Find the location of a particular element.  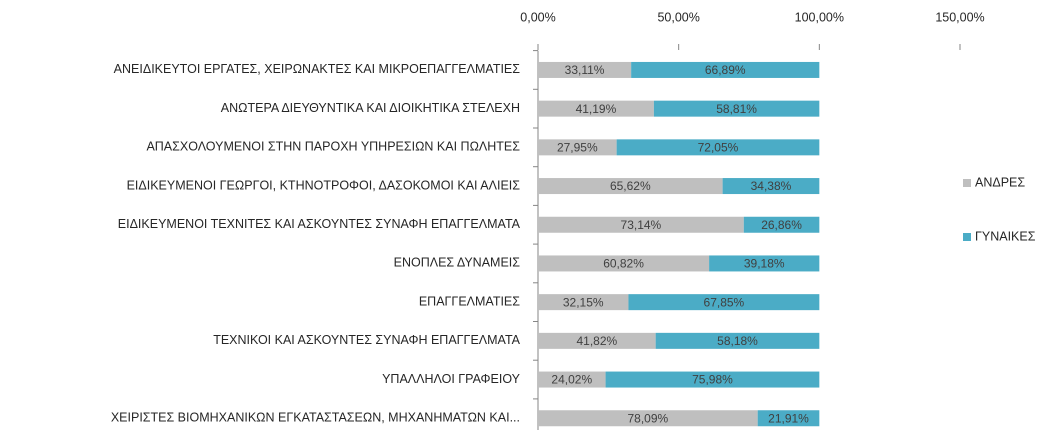

x-tick-label: 0,00% is located at coordinates (537, 17).